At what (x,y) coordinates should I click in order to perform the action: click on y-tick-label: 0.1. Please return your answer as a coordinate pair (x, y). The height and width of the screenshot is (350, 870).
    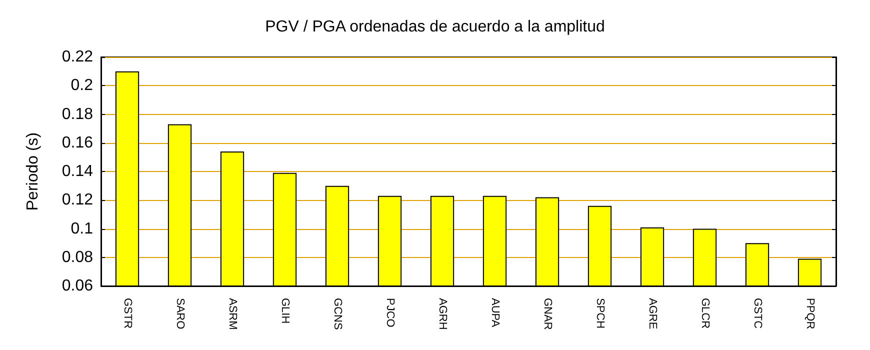
    Looking at the image, I should click on (82, 229).